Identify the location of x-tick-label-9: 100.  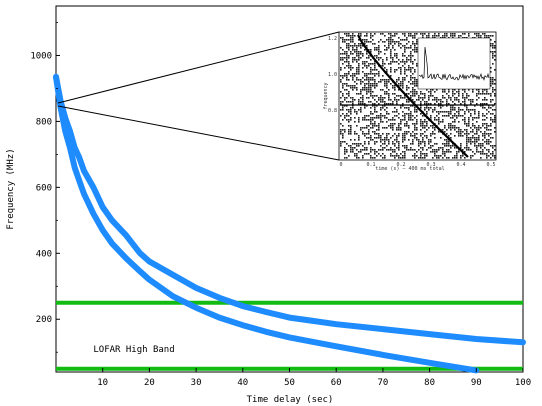
(523, 383).